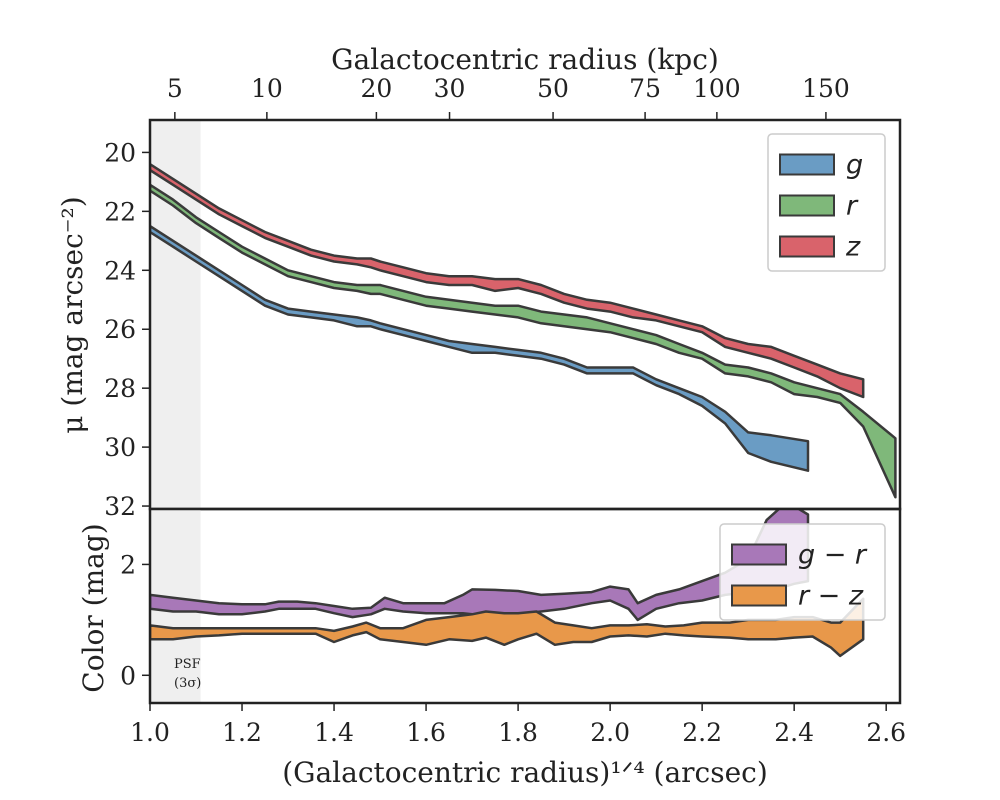 This screenshot has width=1000, height=800. I want to click on psf-sigma-label: (3σ), so click(187, 683).